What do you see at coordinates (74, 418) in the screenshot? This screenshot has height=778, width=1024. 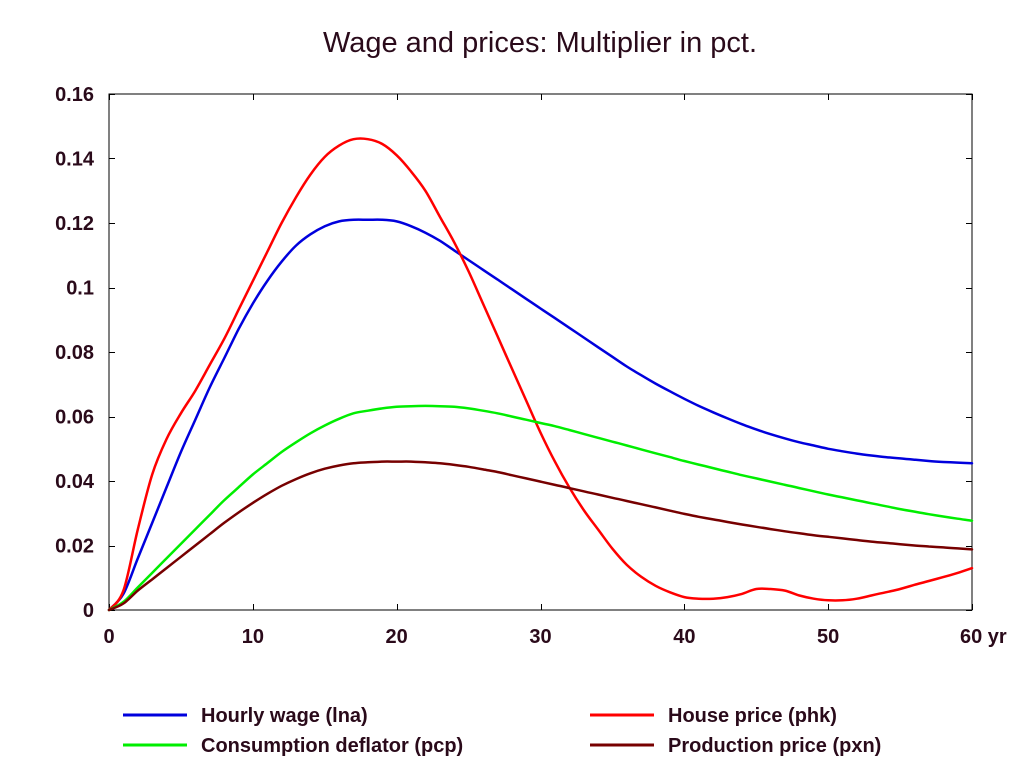 I see `y-tick-label: 0.06` at bounding box center [74, 418].